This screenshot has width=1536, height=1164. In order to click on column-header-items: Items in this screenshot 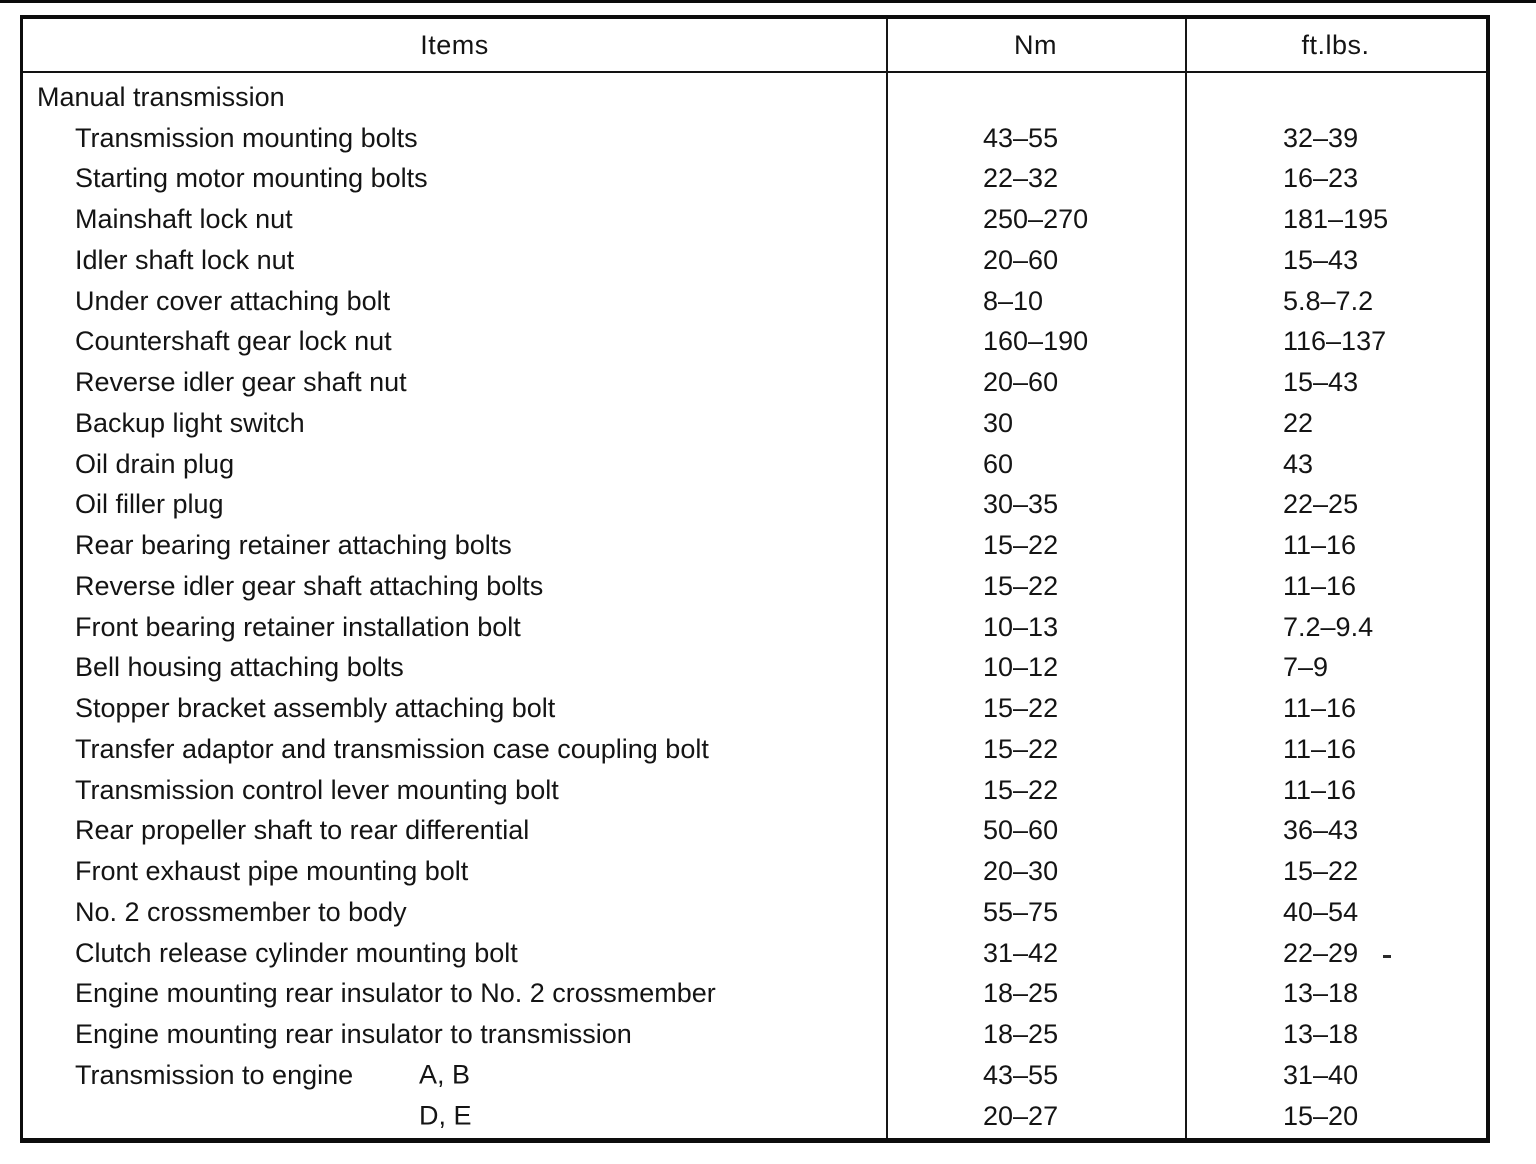, I will do `click(454, 44)`.